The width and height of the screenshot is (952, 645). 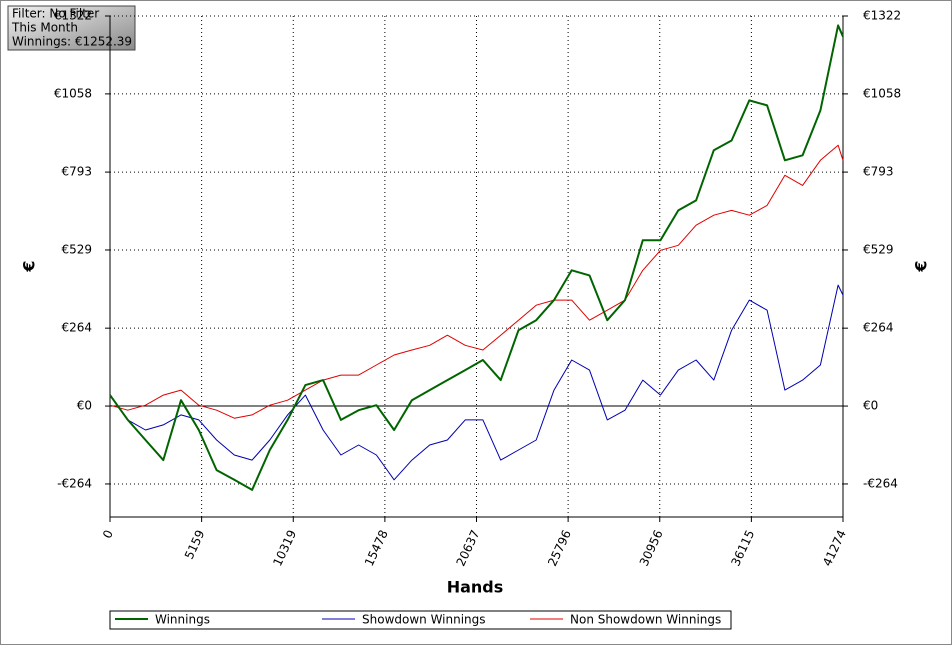 What do you see at coordinates (424, 620) in the screenshot?
I see `legend-label: Showdown Winnings` at bounding box center [424, 620].